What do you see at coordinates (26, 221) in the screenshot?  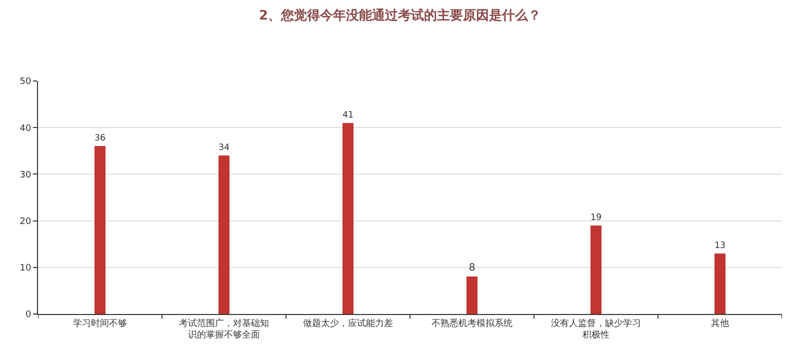 I see `y-tick-label: 20` at bounding box center [26, 221].